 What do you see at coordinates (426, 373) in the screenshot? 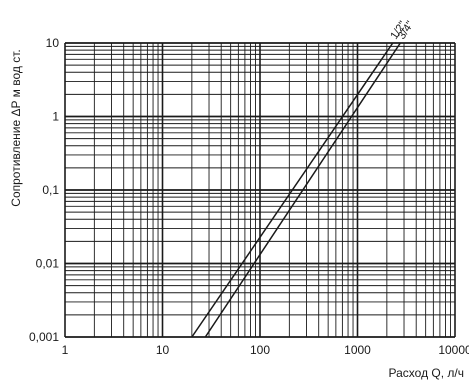
I see `x-axis-title: Расход Q, л/ч` at bounding box center [426, 373].